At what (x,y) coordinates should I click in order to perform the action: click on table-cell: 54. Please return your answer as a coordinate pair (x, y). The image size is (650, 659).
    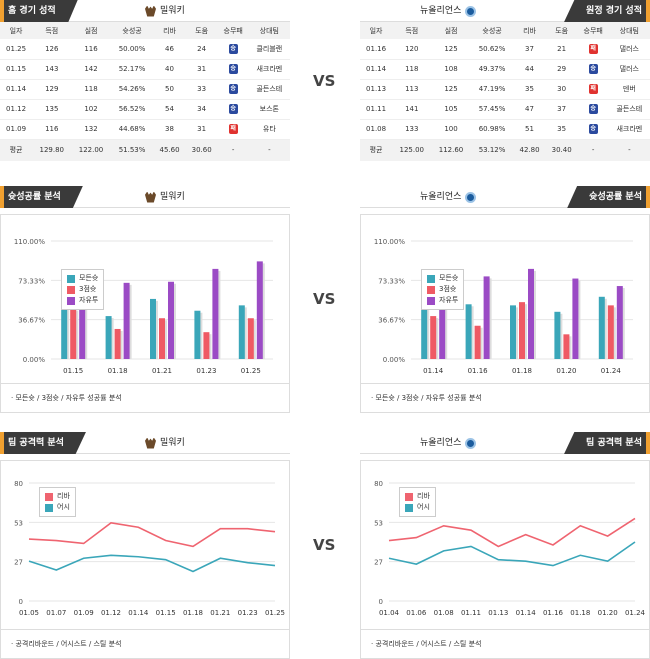
    Looking at the image, I should click on (169, 109).